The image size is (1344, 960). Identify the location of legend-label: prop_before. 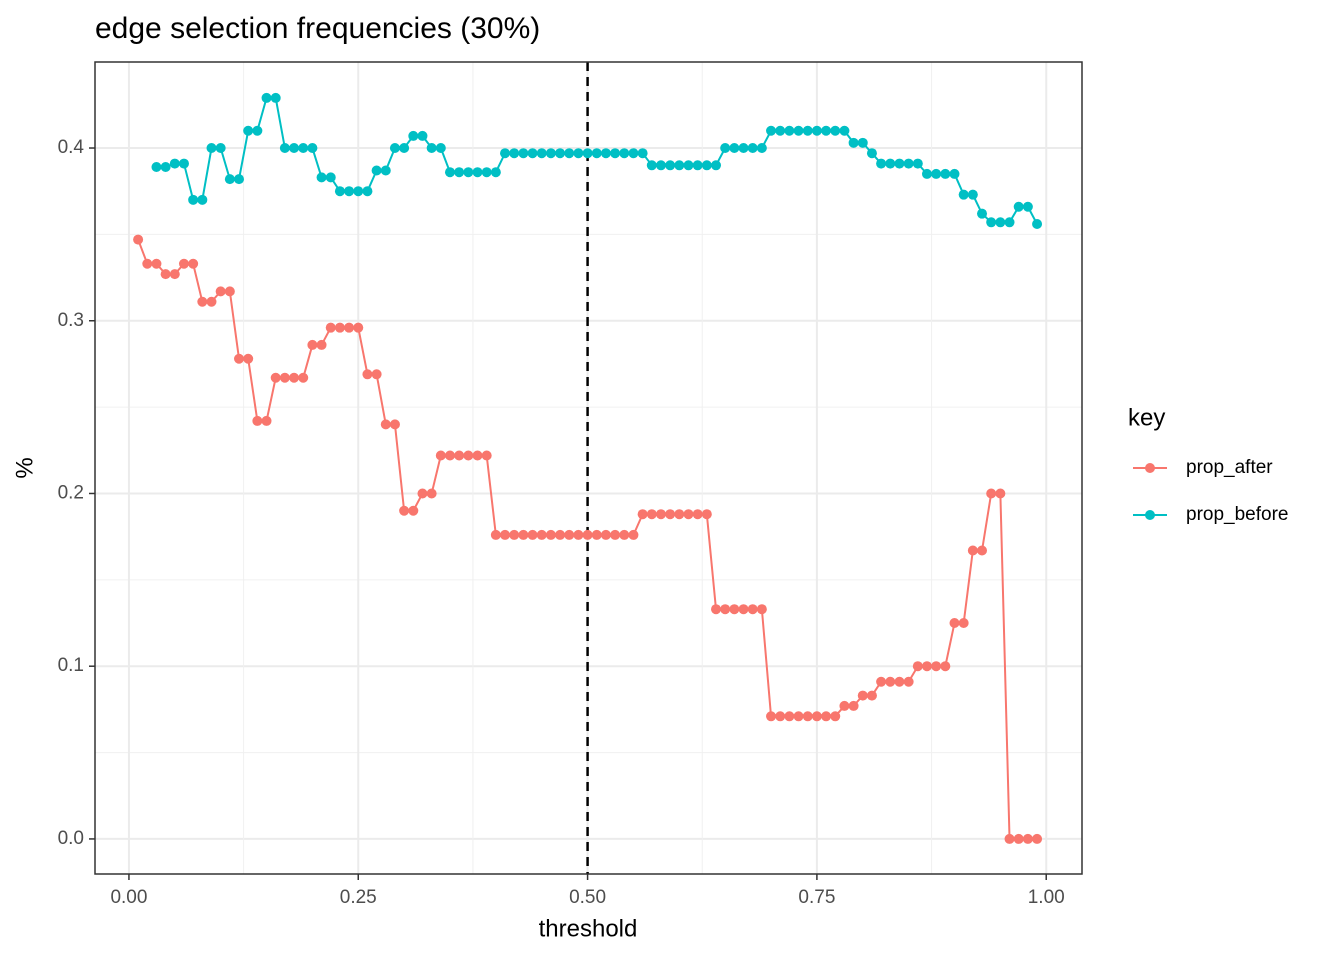
(1237, 514).